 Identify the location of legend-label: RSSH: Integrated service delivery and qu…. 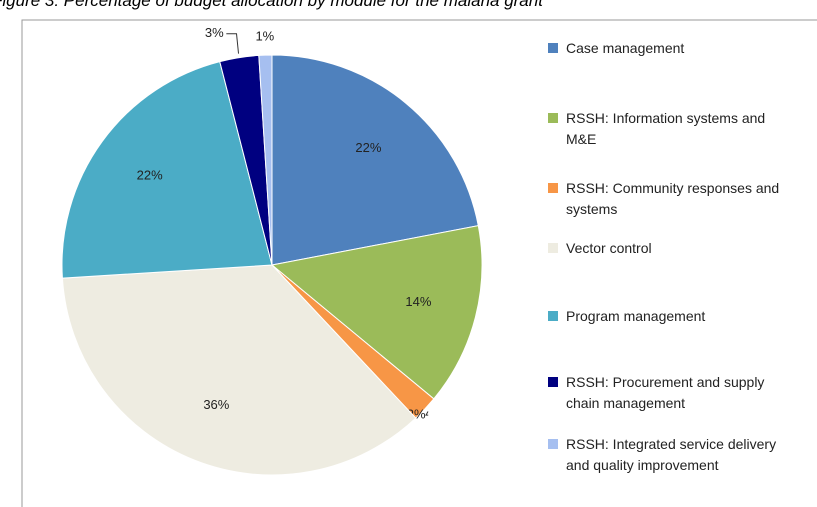
(671, 454).